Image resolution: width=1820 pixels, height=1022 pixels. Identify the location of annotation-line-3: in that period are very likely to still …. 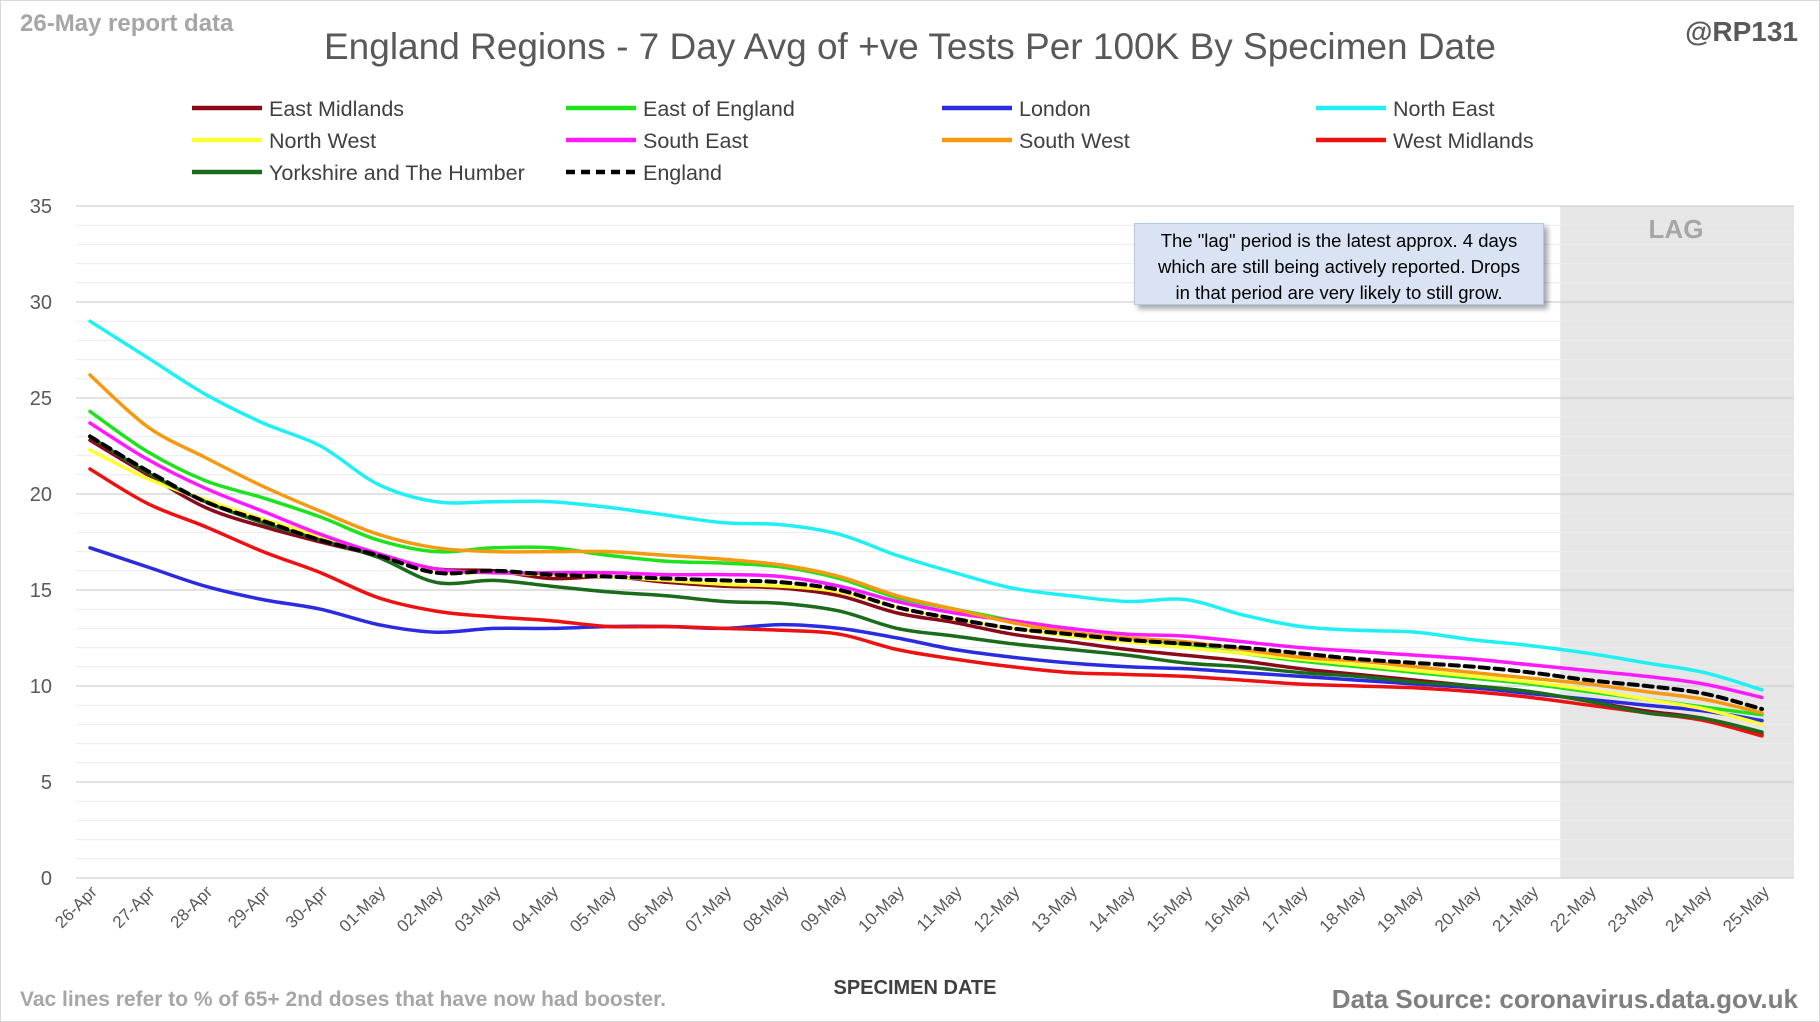
(1339, 292).